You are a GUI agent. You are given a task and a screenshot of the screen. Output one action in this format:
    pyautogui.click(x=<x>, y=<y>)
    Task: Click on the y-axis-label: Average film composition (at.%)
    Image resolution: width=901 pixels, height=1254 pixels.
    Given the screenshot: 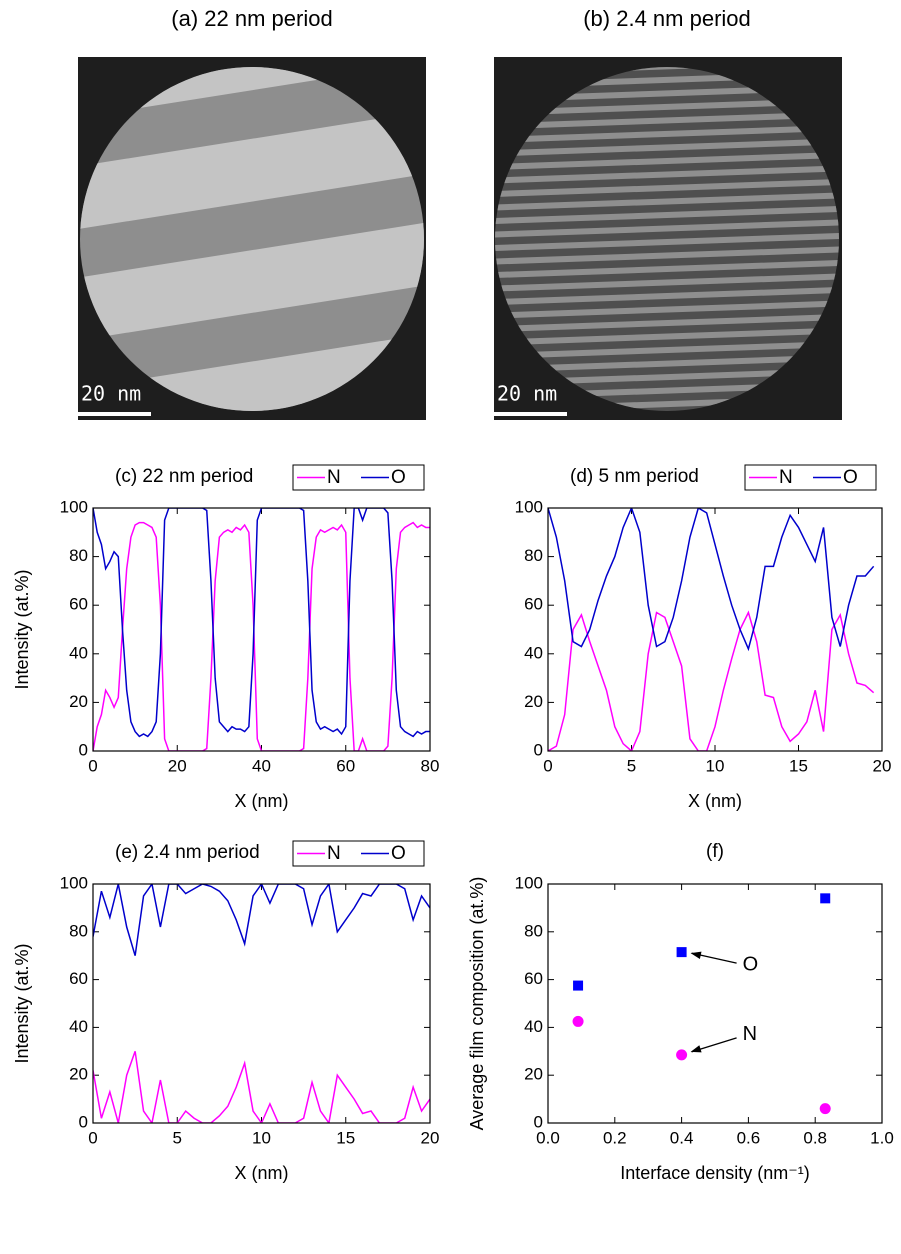 What is the action you would take?
    pyautogui.click(x=477, y=1004)
    